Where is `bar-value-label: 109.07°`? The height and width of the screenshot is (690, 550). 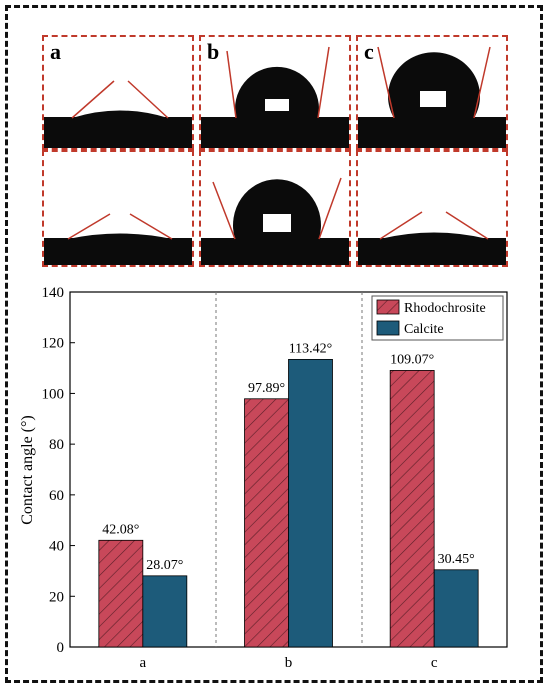 bar-value-label: 109.07° is located at coordinates (412, 359).